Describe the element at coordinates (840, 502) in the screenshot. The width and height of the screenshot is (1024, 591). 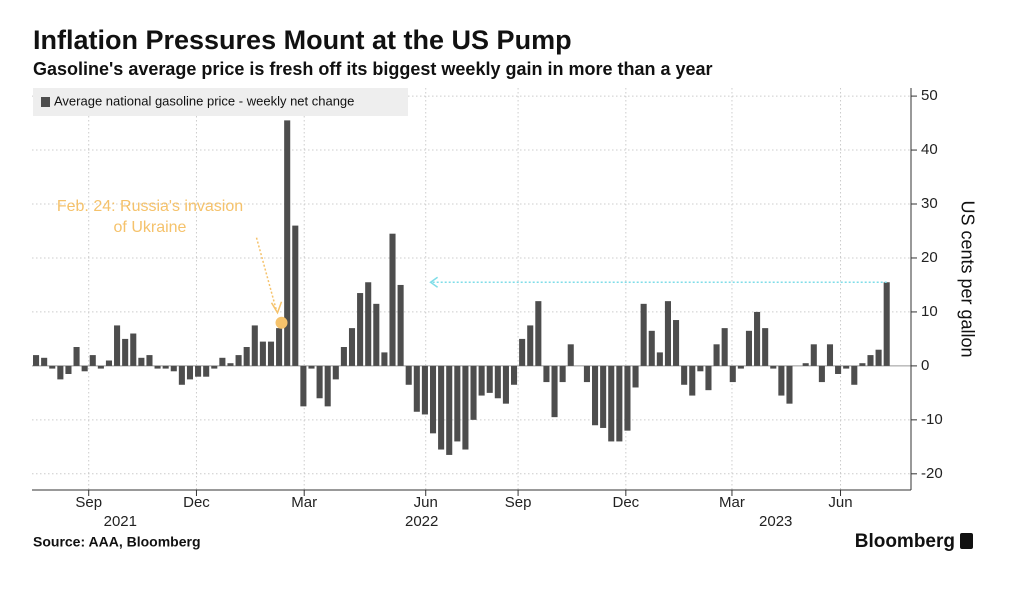
I see `x-tick-label: Jun` at that location.